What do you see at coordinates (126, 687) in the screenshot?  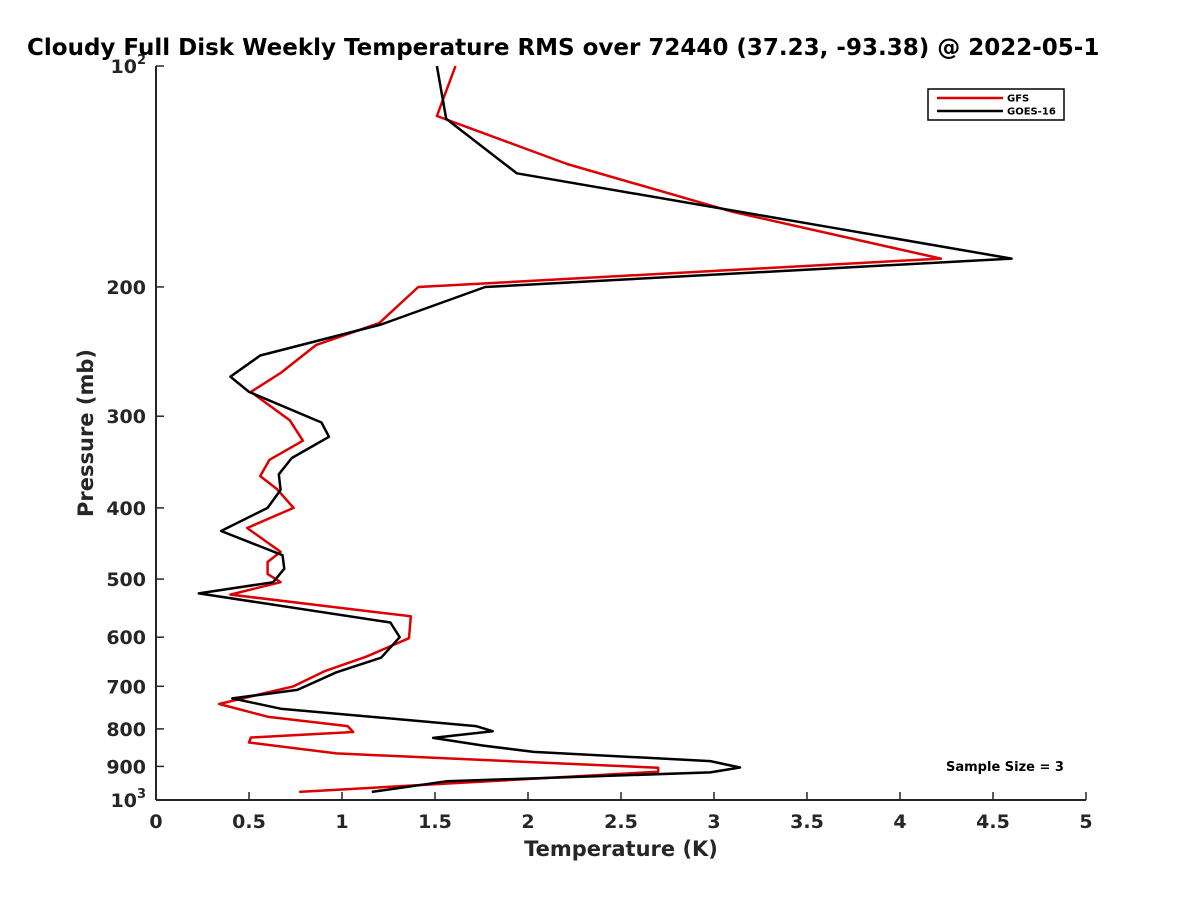 I see `y-tick-label: 700` at bounding box center [126, 687].